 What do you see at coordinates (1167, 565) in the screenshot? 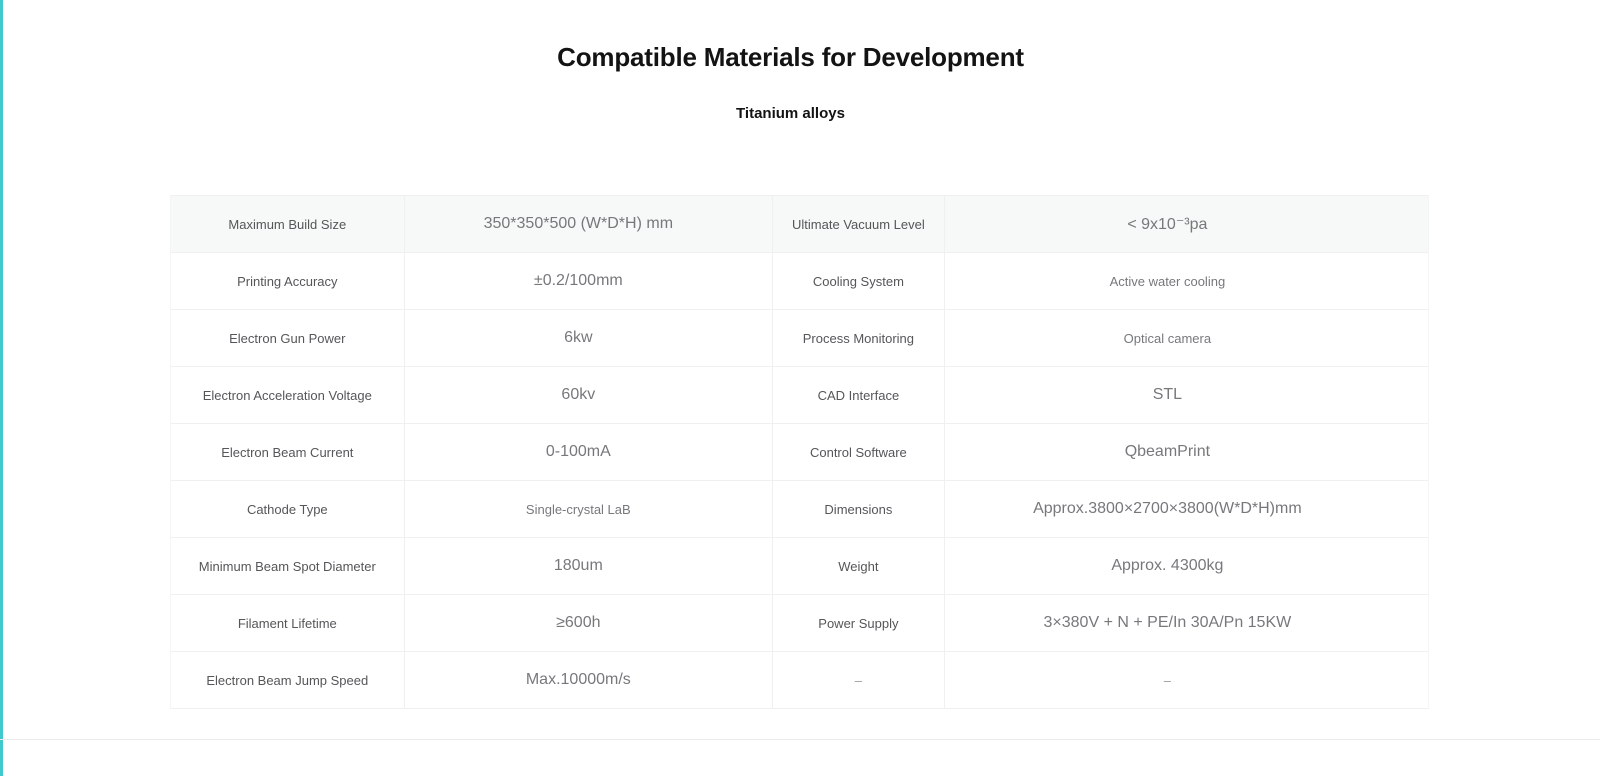
I see `spec-value: Approx. 4300kg` at bounding box center [1167, 565].